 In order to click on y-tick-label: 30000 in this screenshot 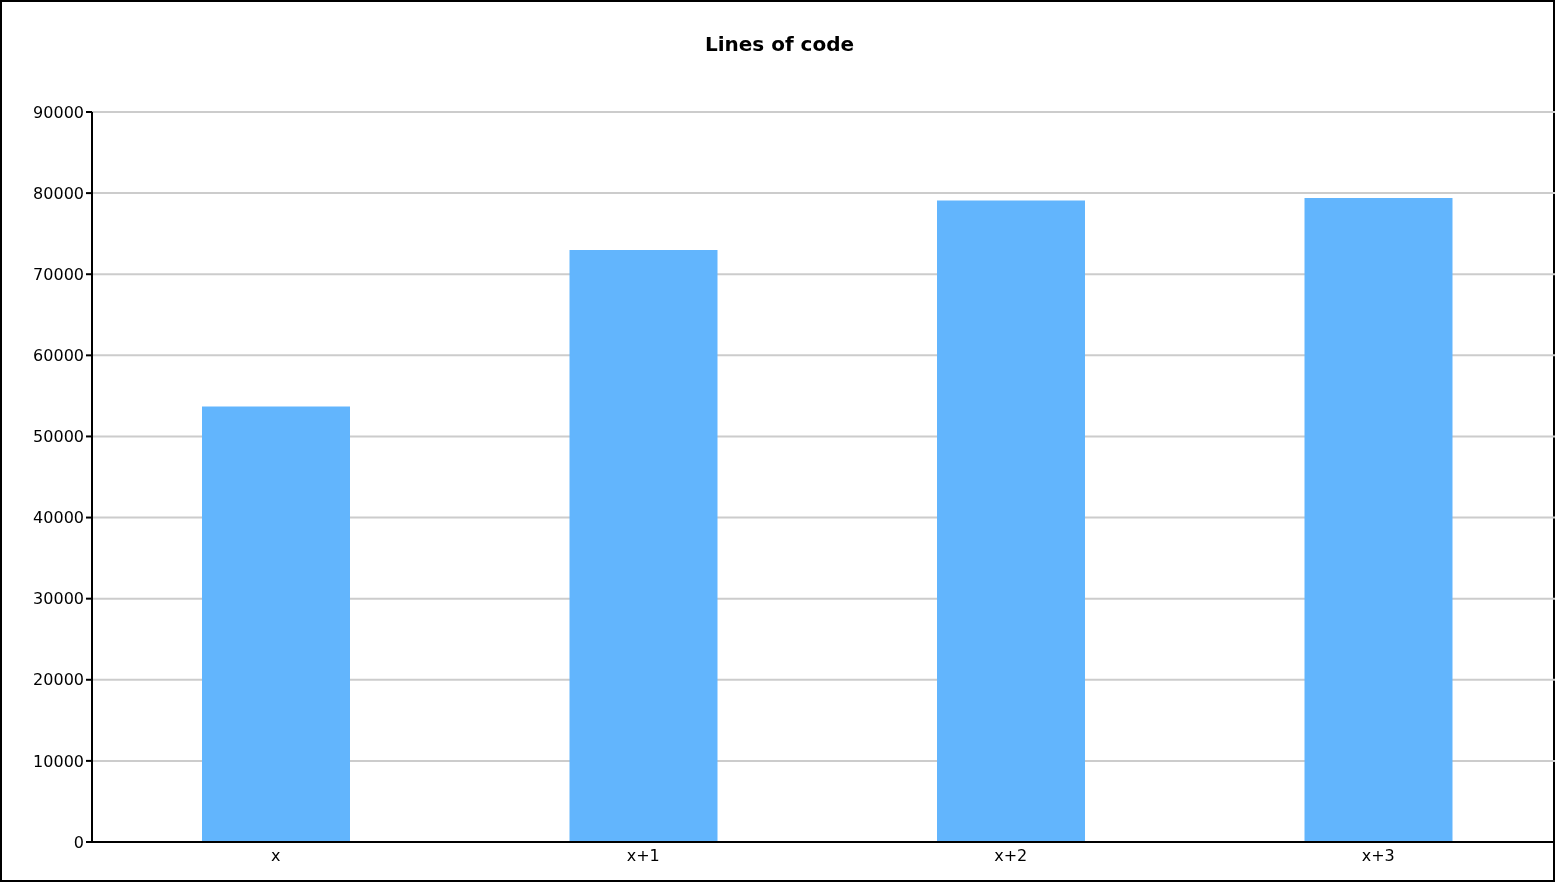, I will do `click(58, 599)`.